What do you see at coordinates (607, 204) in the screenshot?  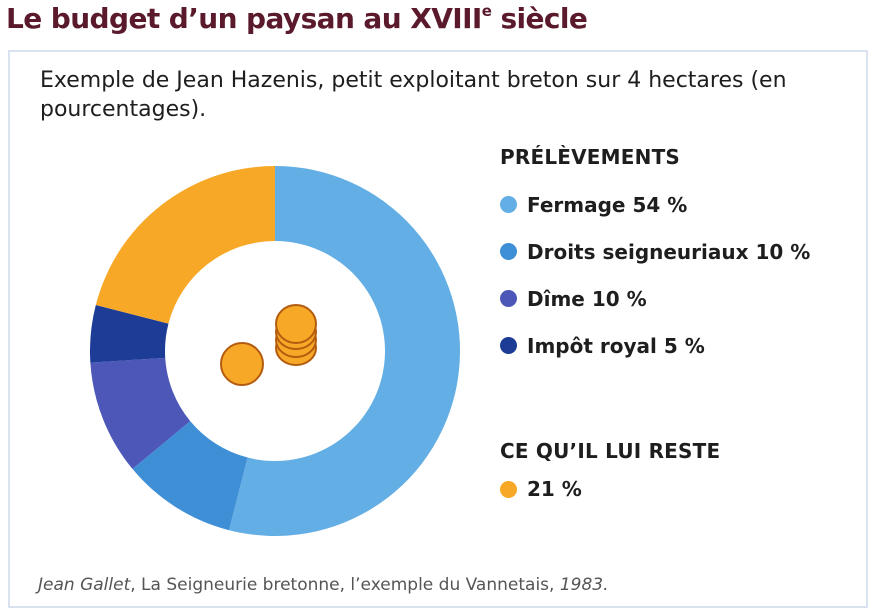 I see `legend-label: Fermage 54 %` at bounding box center [607, 204].